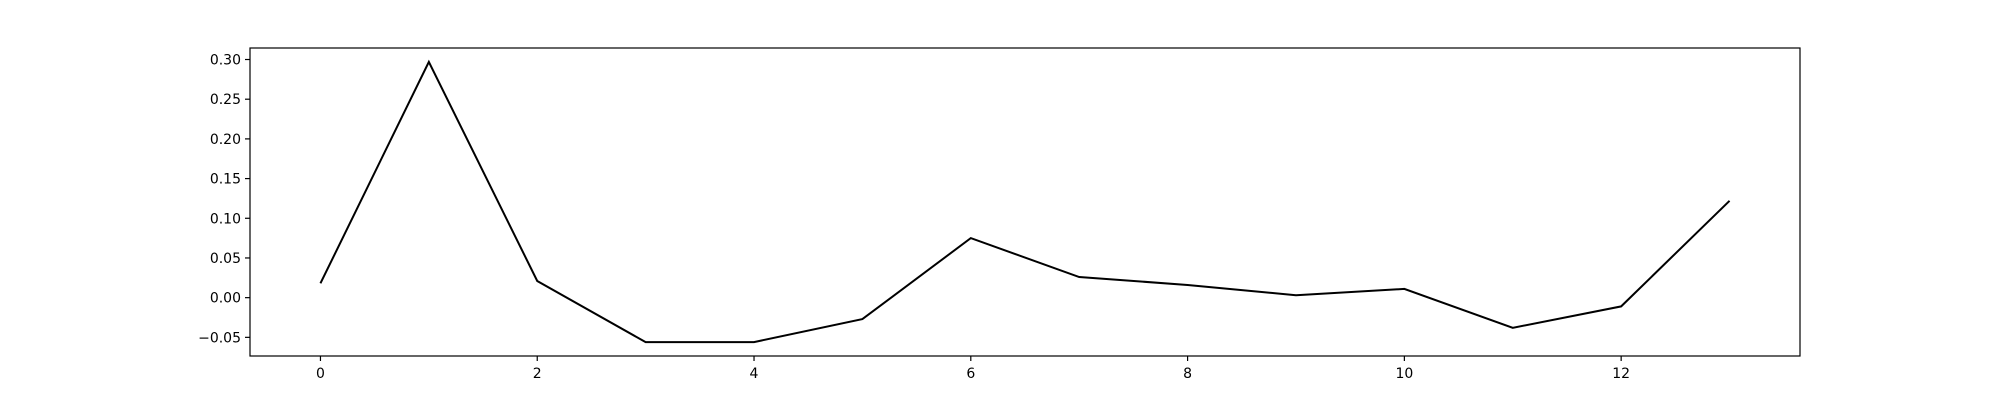  I want to click on y-tick-label: 0.10, so click(225, 219).